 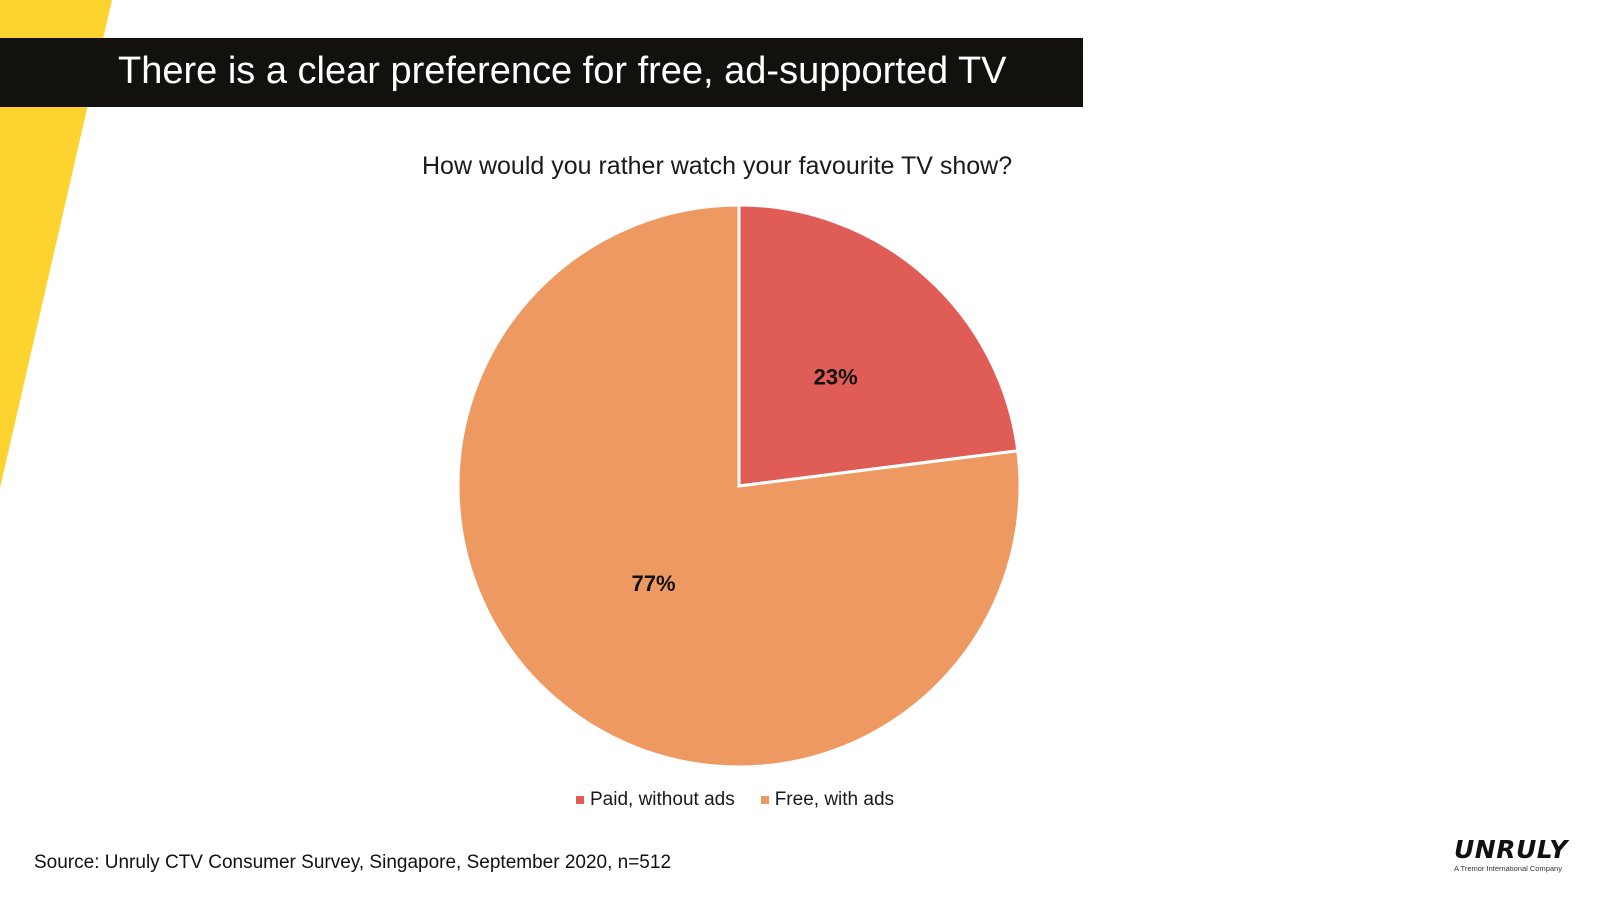 What do you see at coordinates (662, 799) in the screenshot?
I see `legend-label-paid: Paid, without ads` at bounding box center [662, 799].